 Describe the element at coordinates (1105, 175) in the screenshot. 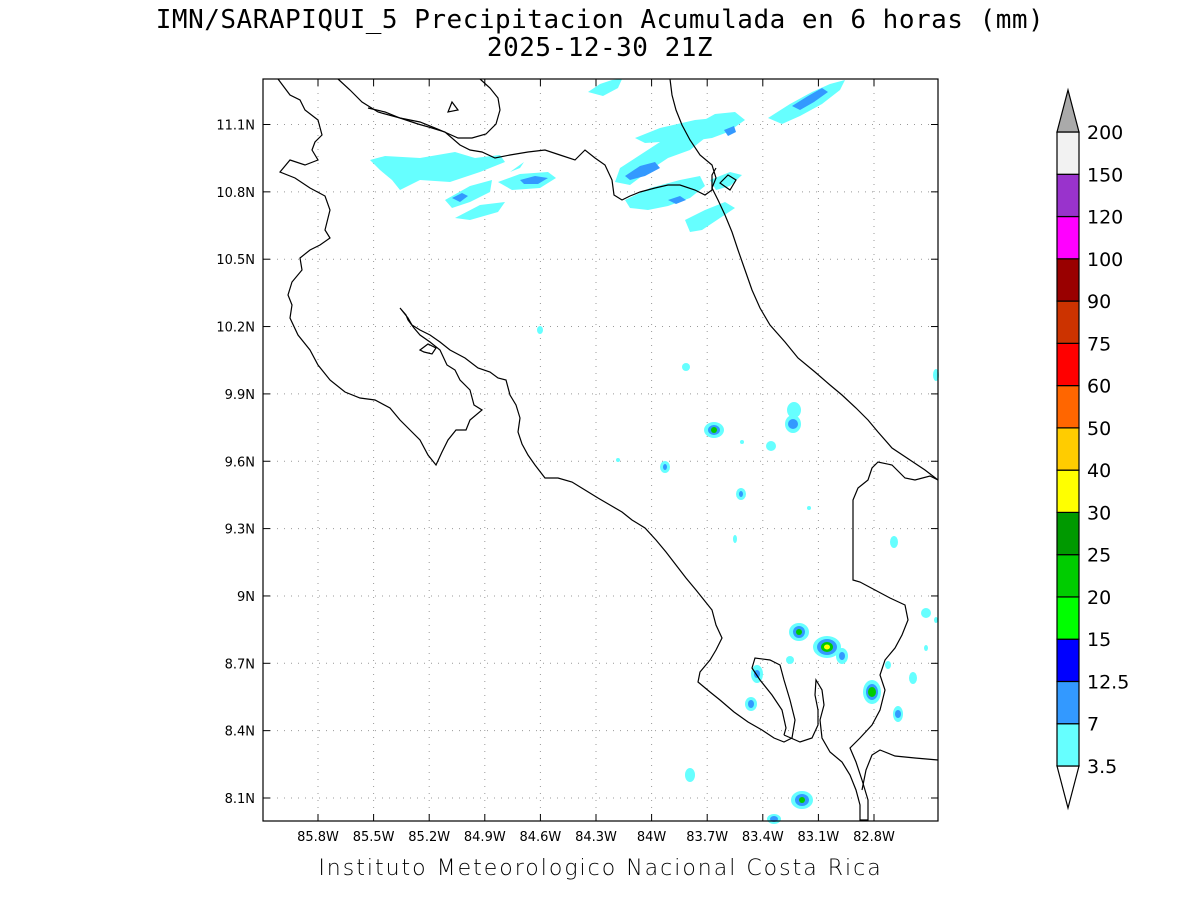

I see `colorbar-label: 150` at that location.